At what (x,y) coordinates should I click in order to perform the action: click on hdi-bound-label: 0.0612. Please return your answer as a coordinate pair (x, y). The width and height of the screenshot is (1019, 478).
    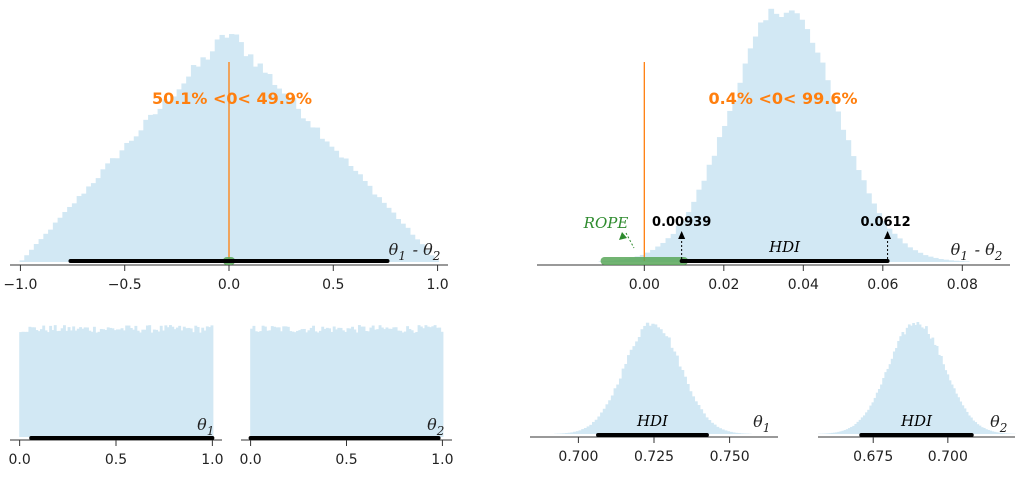
    Looking at the image, I should click on (885, 222).